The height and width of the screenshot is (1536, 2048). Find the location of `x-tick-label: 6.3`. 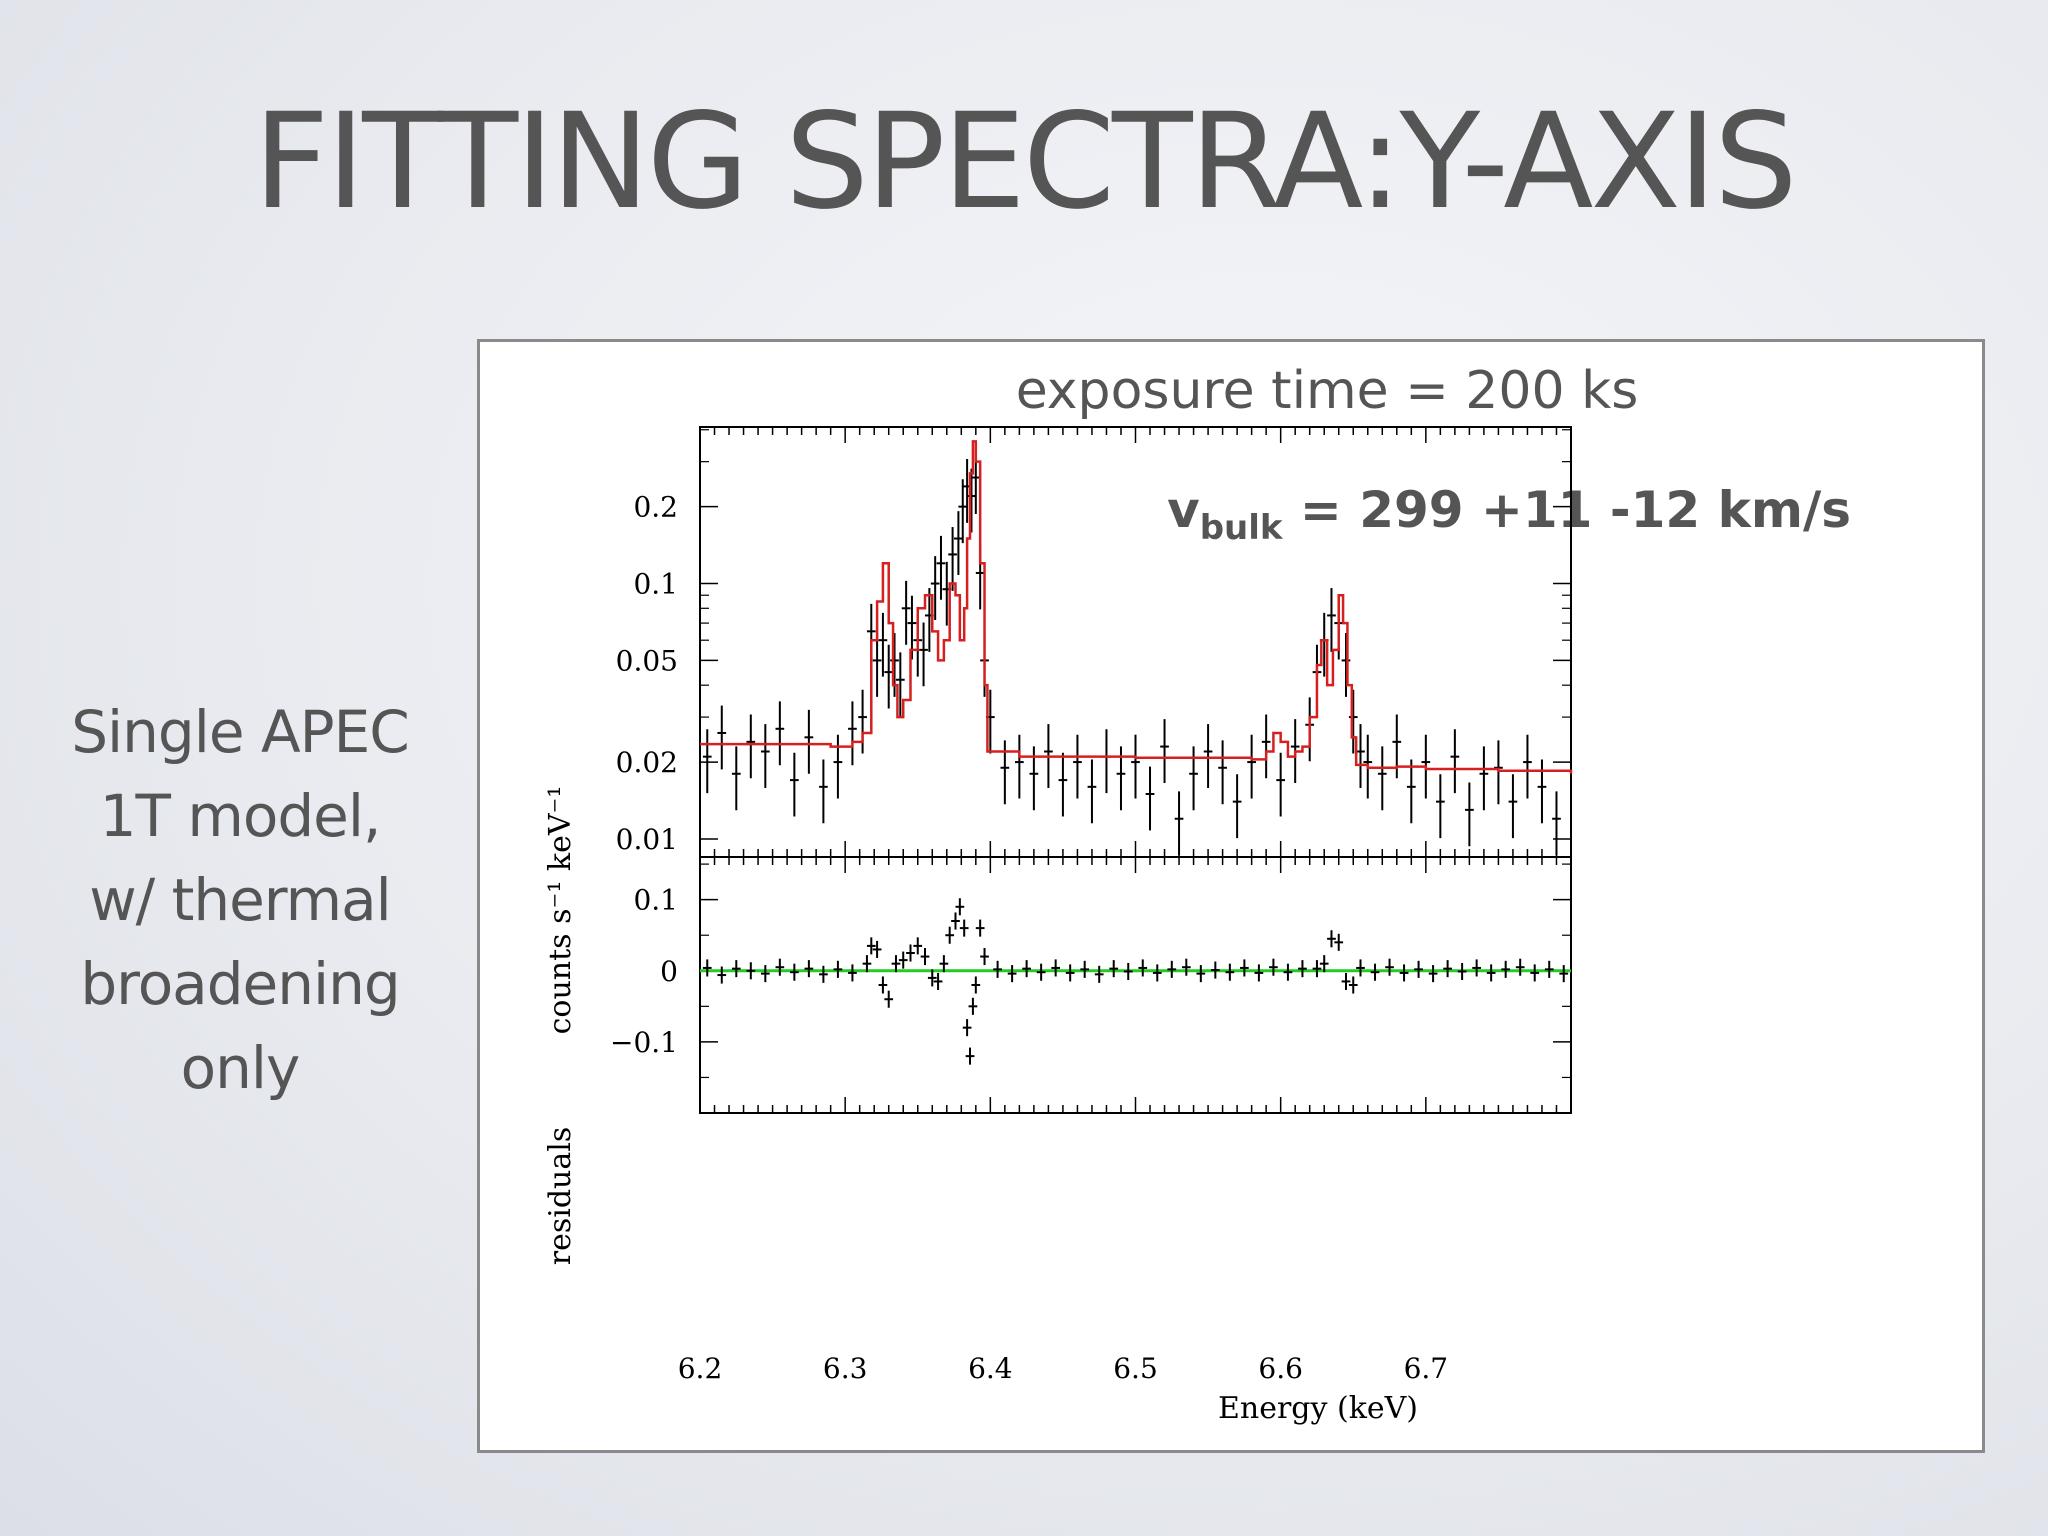

x-tick-label: 6.3 is located at coordinates (845, 1368).